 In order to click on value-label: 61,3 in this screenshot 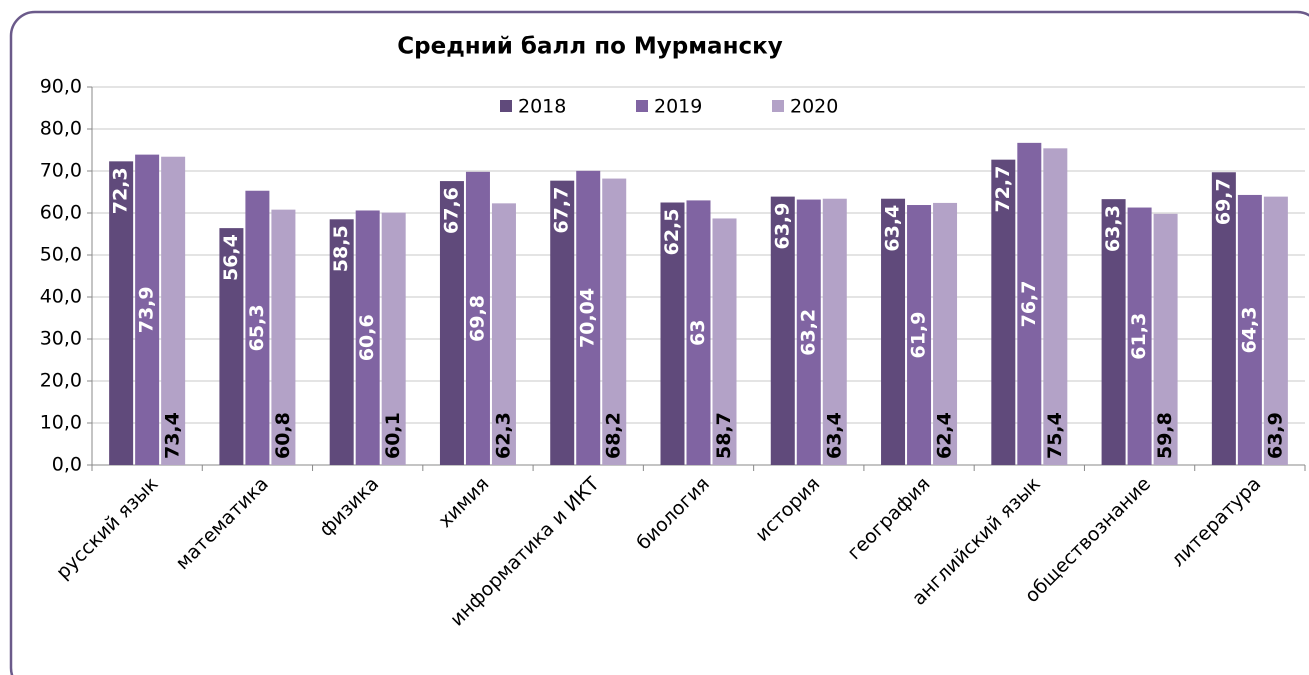, I will do `click(1139, 336)`.